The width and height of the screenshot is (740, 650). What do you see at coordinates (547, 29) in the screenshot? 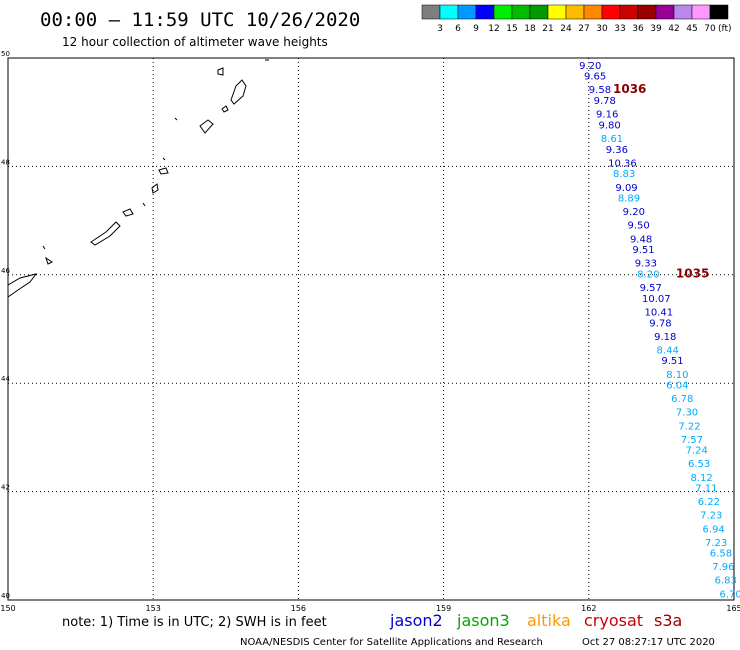
I see `legend-scale-label: 21` at bounding box center [547, 29].